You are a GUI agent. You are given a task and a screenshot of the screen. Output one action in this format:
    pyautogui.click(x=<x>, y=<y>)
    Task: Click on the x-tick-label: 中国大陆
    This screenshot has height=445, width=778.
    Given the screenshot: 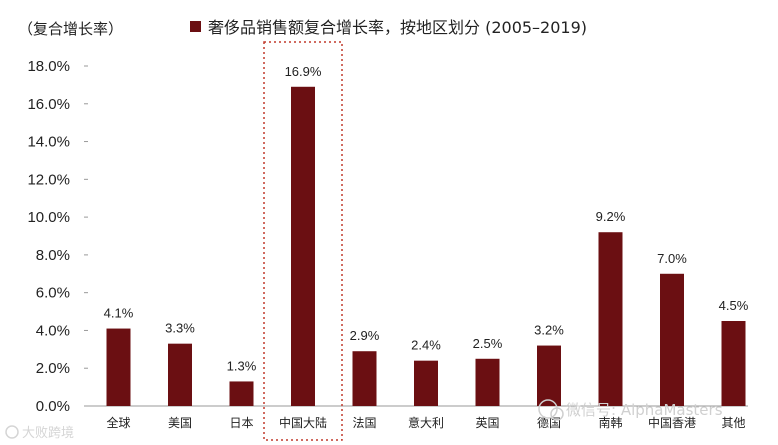 What is the action you would take?
    pyautogui.click(x=303, y=422)
    